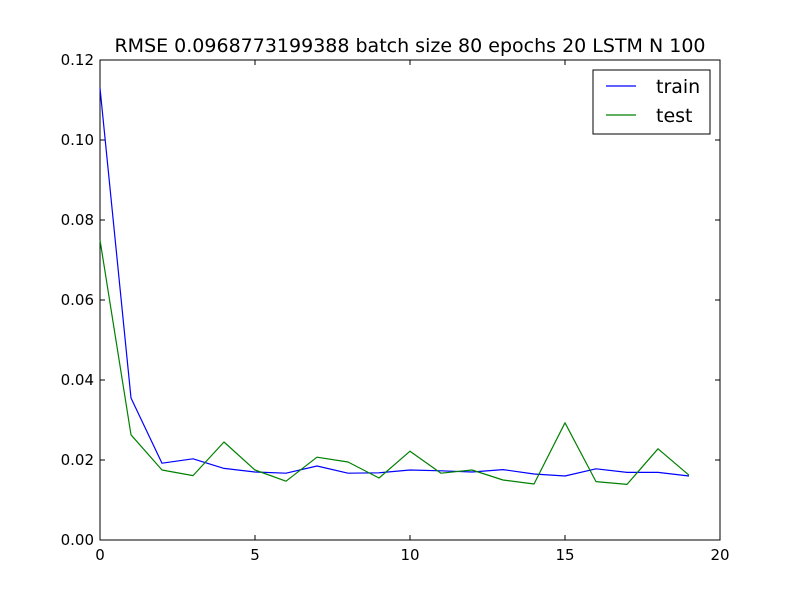 This screenshot has height=605, width=800. I want to click on x-tick-label: 5, so click(255, 555).